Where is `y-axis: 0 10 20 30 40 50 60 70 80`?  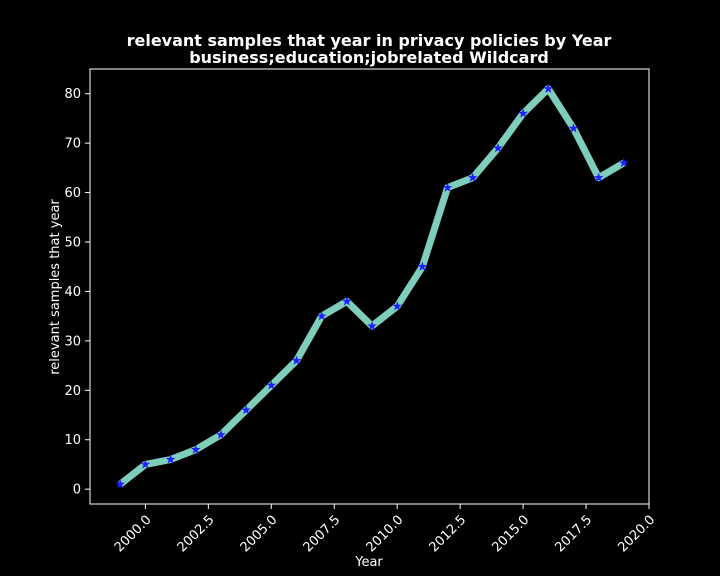
y-axis: 0 10 20 30 40 50 60 70 80 is located at coordinates (77, 292).